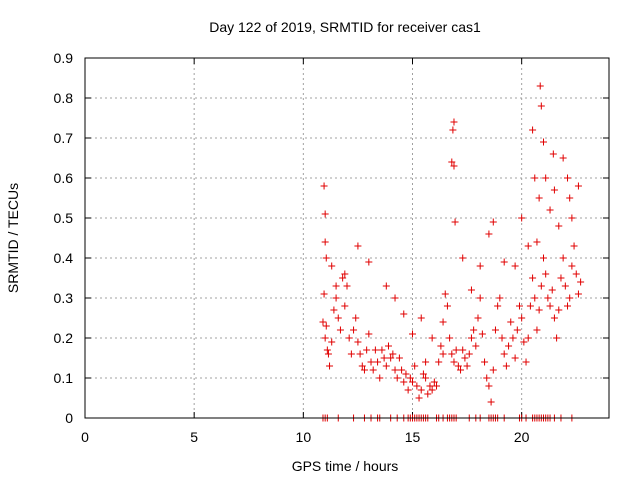 Image resolution: width=640 pixels, height=480 pixels. I want to click on x-tick-label: 10, so click(304, 437).